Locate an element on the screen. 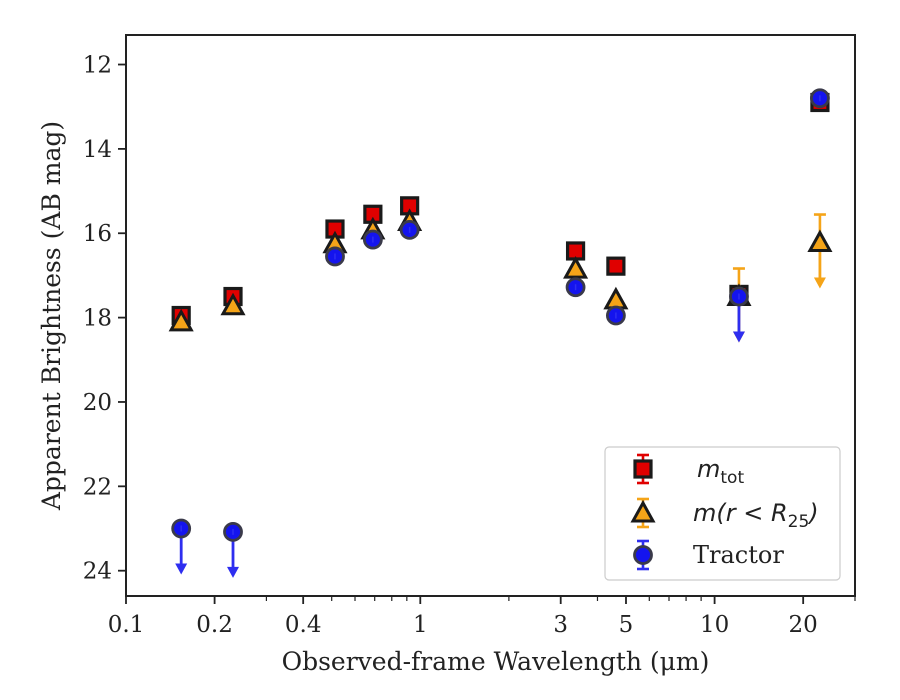 The width and height of the screenshot is (900, 700). legend-triangle-marker is located at coordinates (643, 511).